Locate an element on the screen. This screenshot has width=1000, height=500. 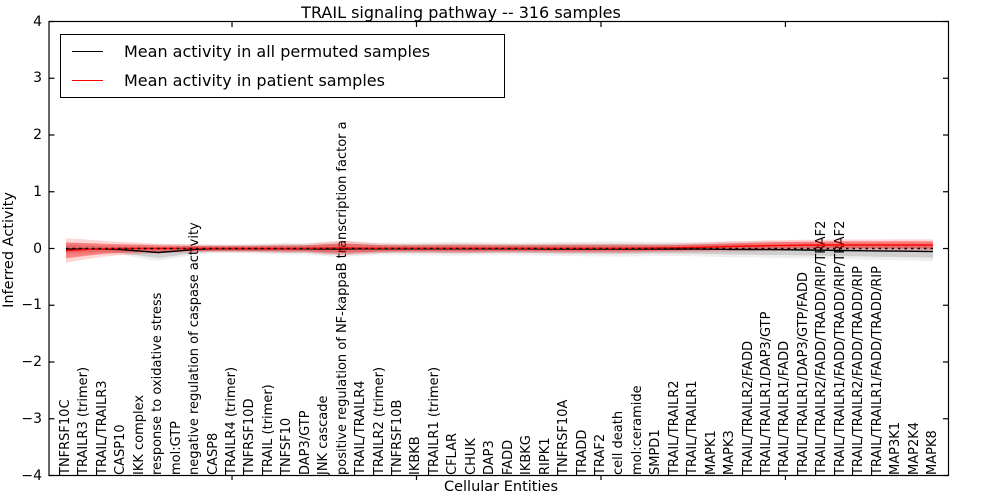
patient-line-swatch-icon is located at coordinates (87, 80).